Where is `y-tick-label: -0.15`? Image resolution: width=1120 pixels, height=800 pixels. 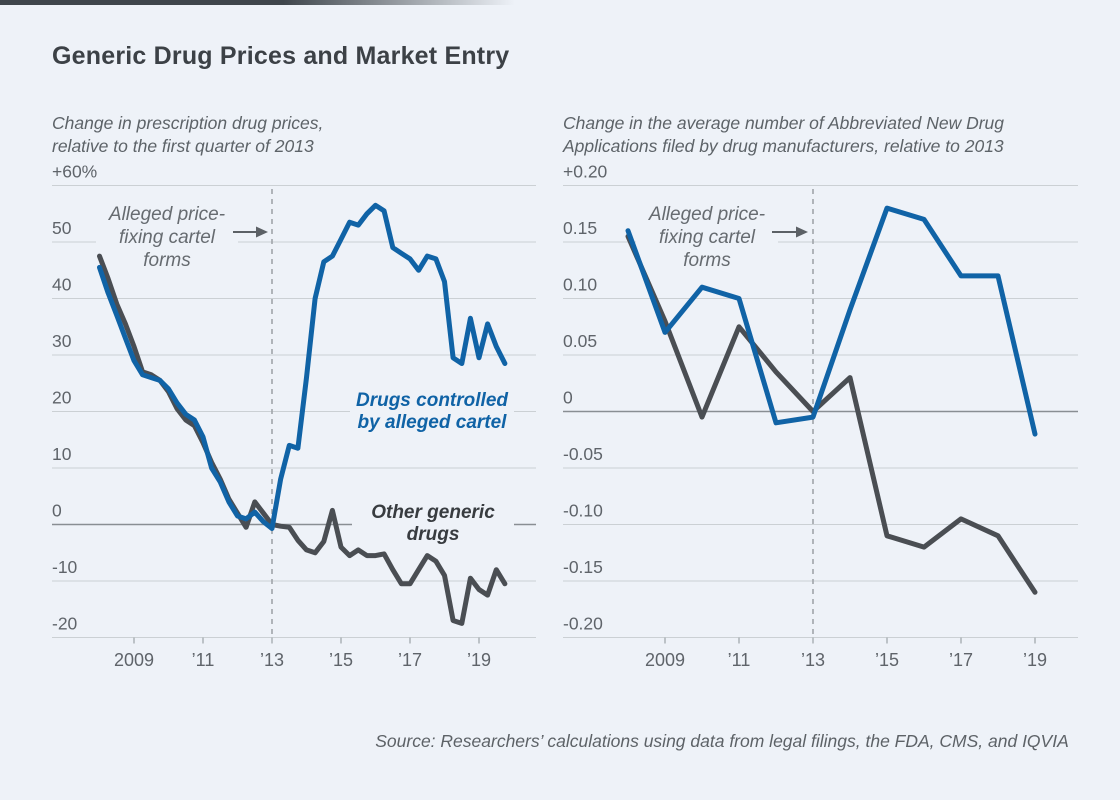 y-tick-label: -0.15 is located at coordinates (583, 567).